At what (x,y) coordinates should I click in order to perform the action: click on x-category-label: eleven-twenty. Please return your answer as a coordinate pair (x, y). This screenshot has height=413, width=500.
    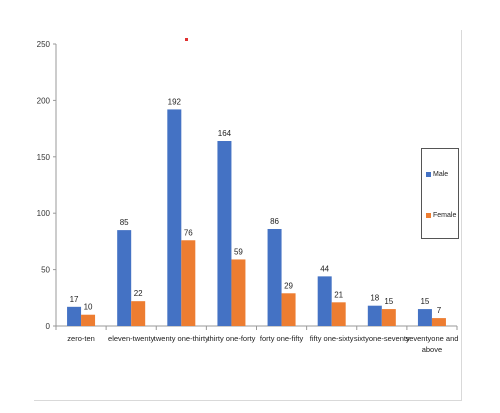
    Looking at the image, I should click on (131, 338).